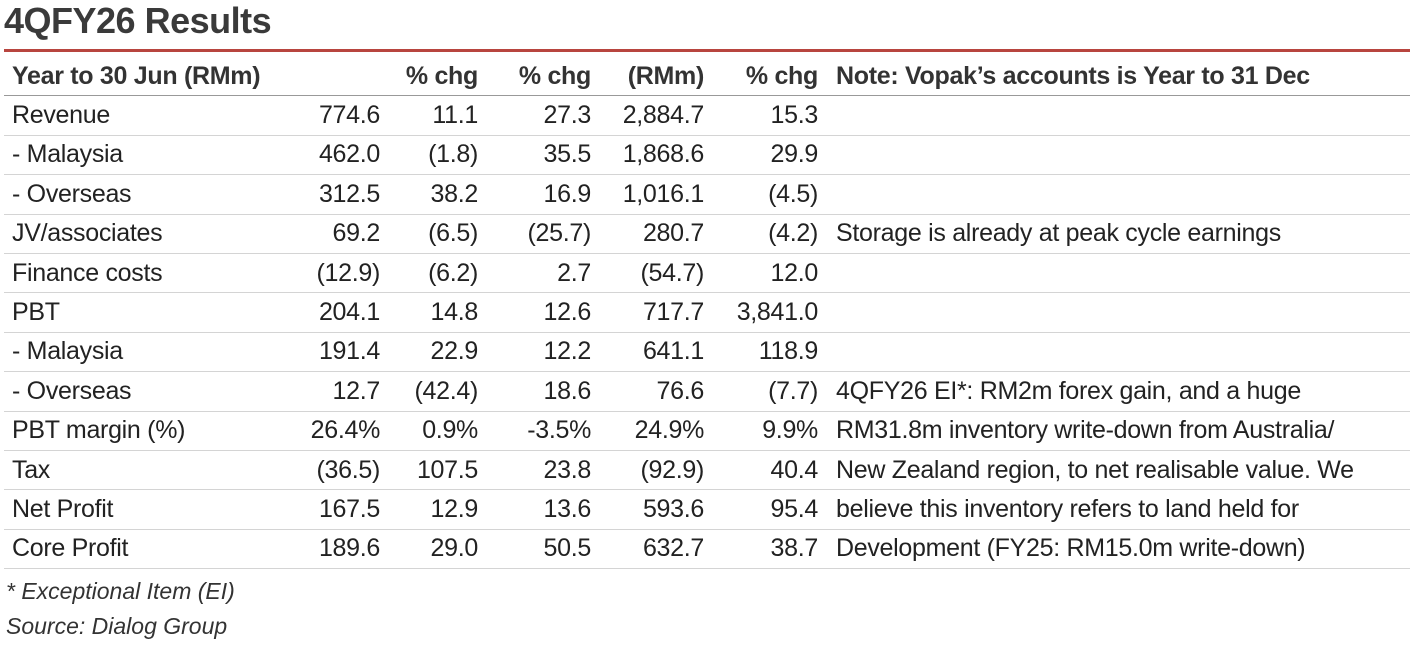 This screenshot has width=1414, height=648. Describe the element at coordinates (433, 391) in the screenshot. I see `cell-value: (42.4)` at that location.